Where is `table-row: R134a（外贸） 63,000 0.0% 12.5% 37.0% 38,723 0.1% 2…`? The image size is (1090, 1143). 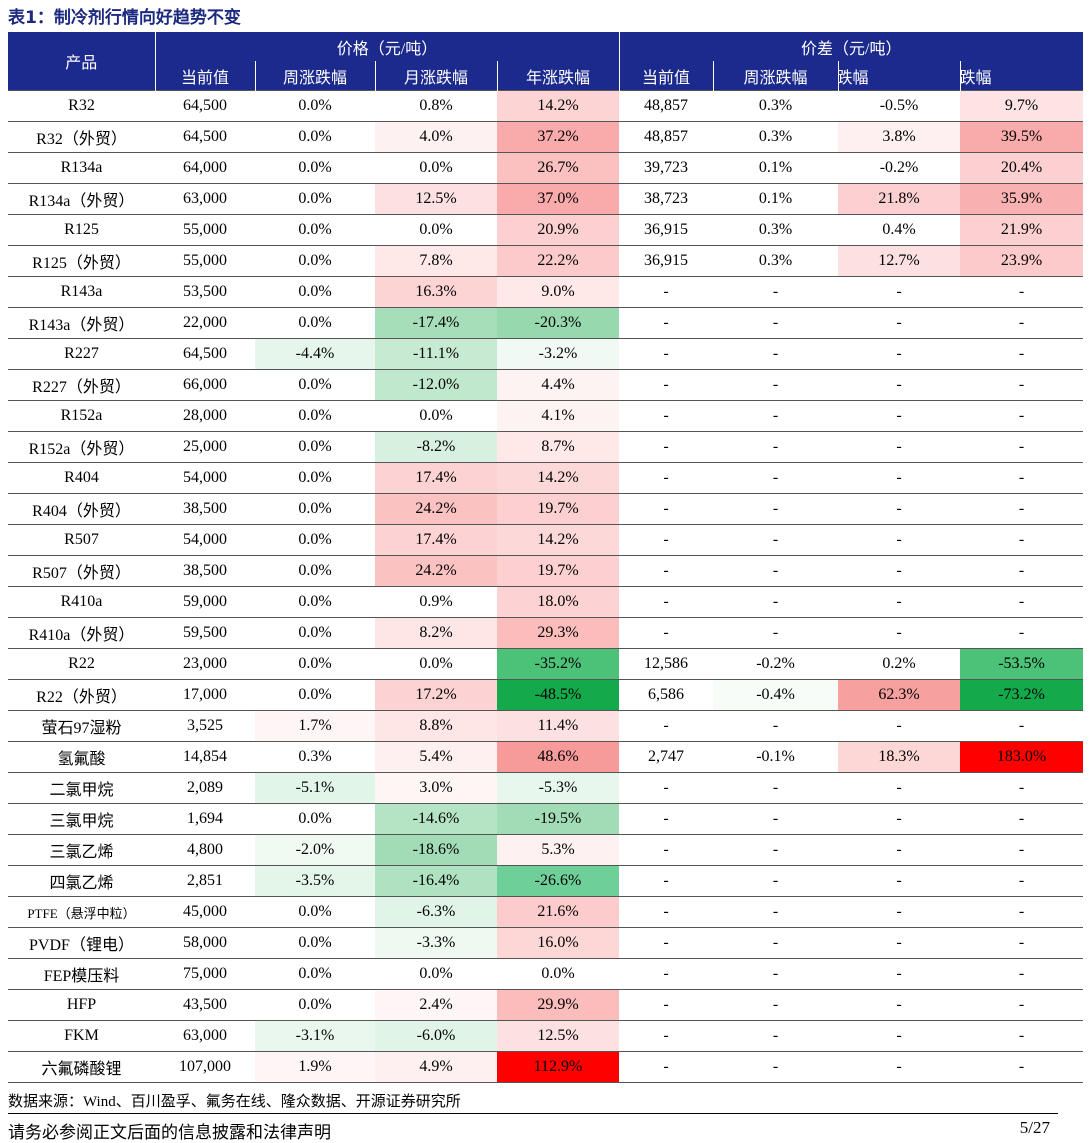
table-row: R134a（外贸） 63,000 0.0% 12.5% 37.0% 38,723 0.1% 2… is located at coordinates (546, 199).